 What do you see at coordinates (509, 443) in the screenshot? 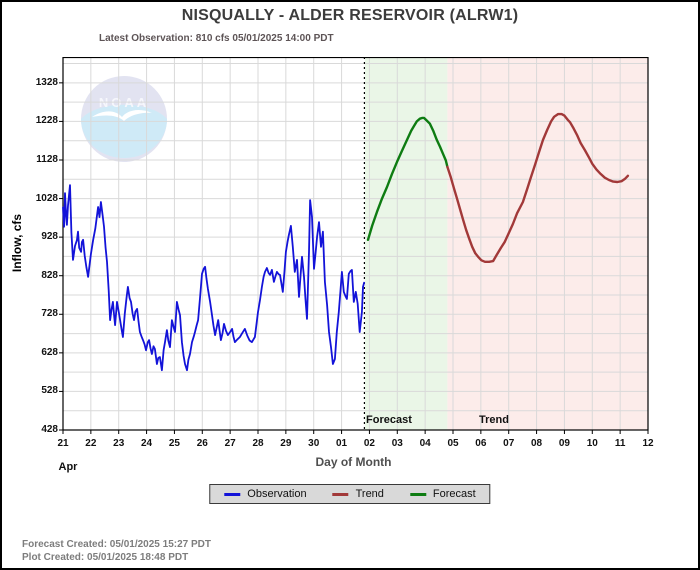
I see `x-tick-label: 07` at bounding box center [509, 443].